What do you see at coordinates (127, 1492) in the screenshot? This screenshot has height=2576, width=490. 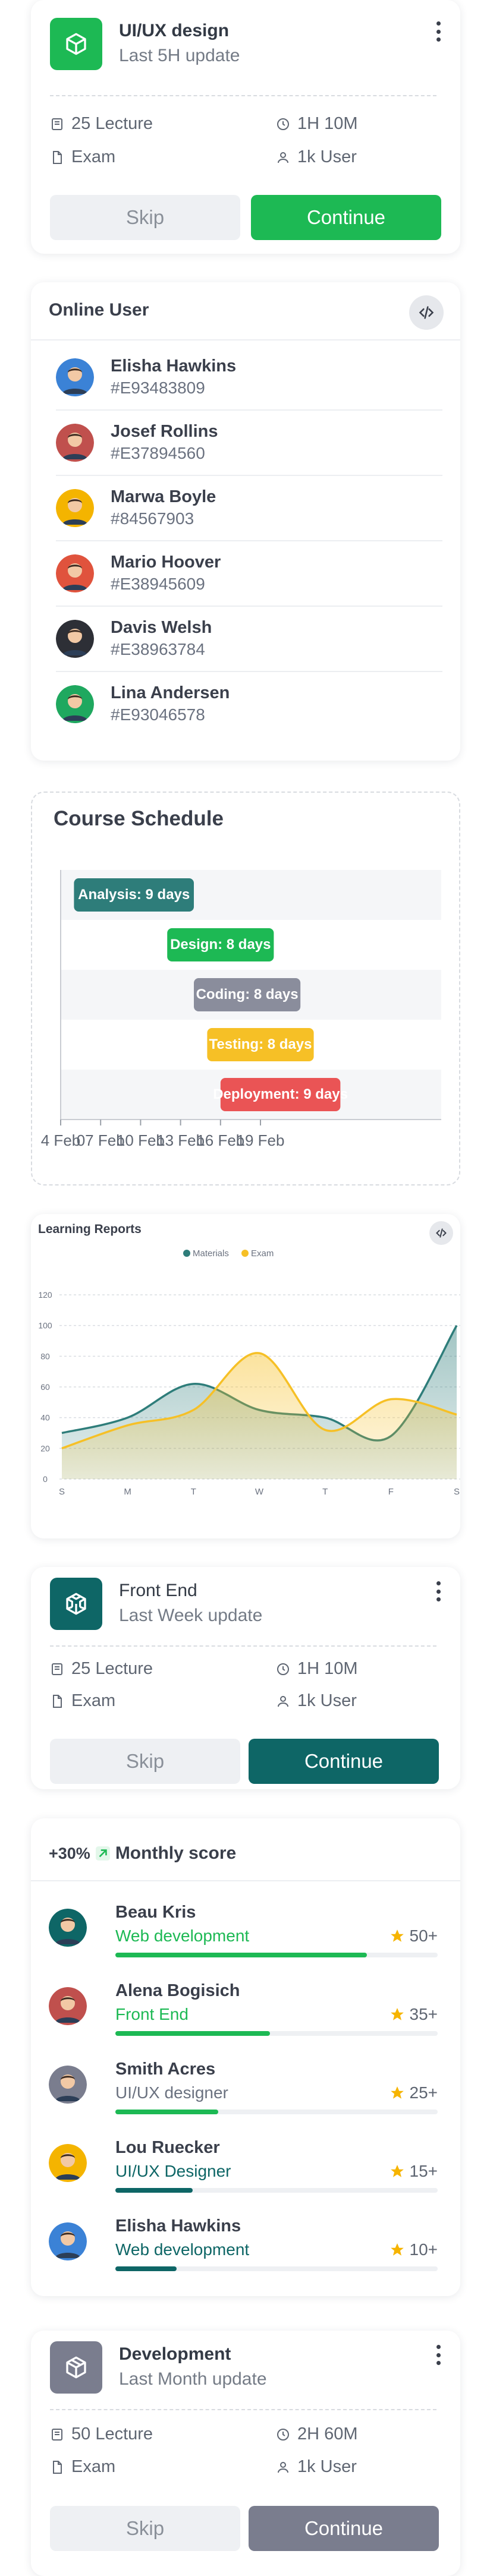 I see `x-tick-label: M` at bounding box center [127, 1492].